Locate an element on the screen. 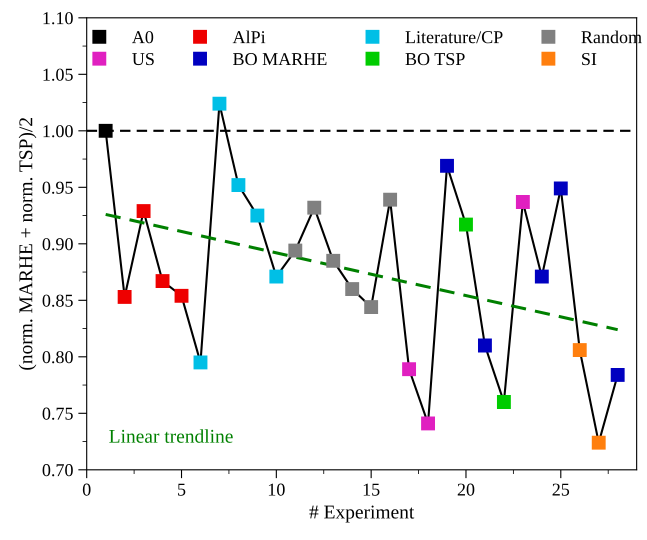 This screenshot has width=647, height=540. y-tick-label: 0.95 is located at coordinates (57, 188).